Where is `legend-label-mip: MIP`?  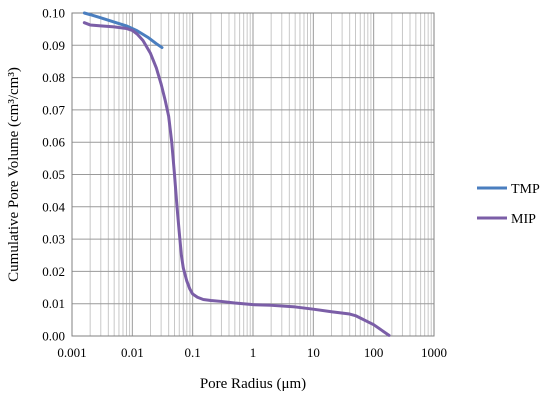
legend-label-mip: MIP is located at coordinates (523, 219).